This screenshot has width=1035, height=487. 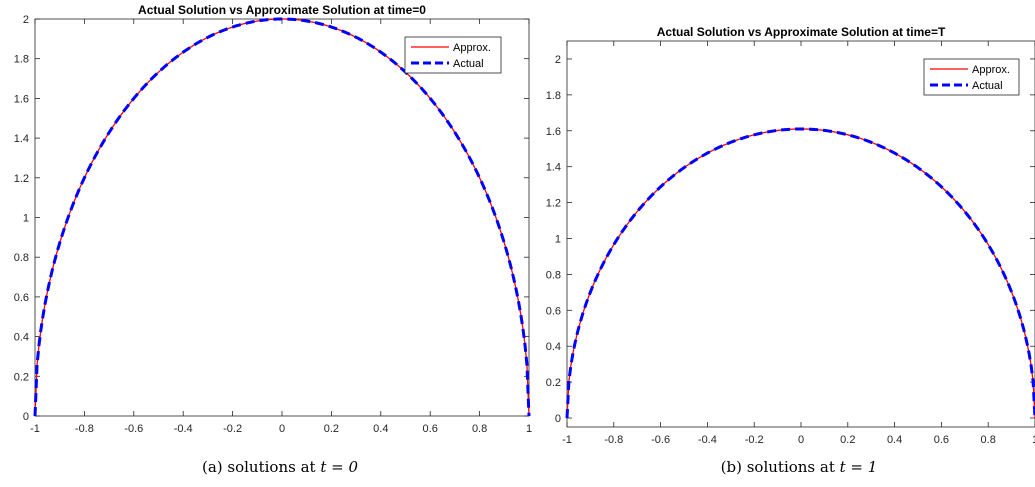 I want to click on caption-text: (b) solutions at, so click(x=780, y=467).